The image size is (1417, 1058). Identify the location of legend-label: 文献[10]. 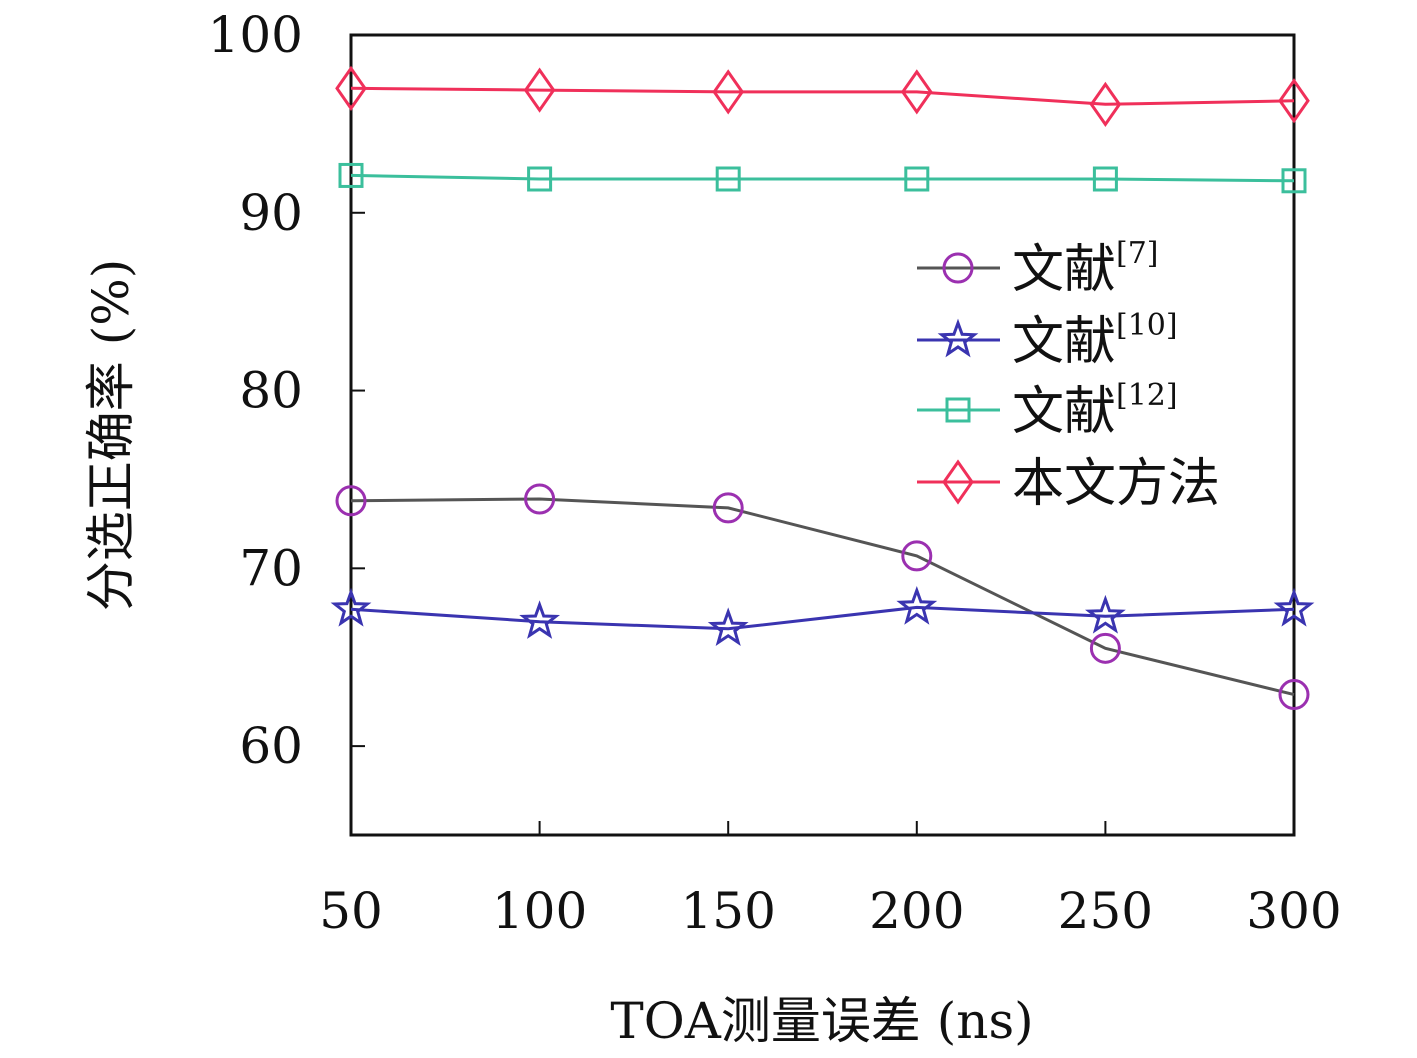
(1095, 340).